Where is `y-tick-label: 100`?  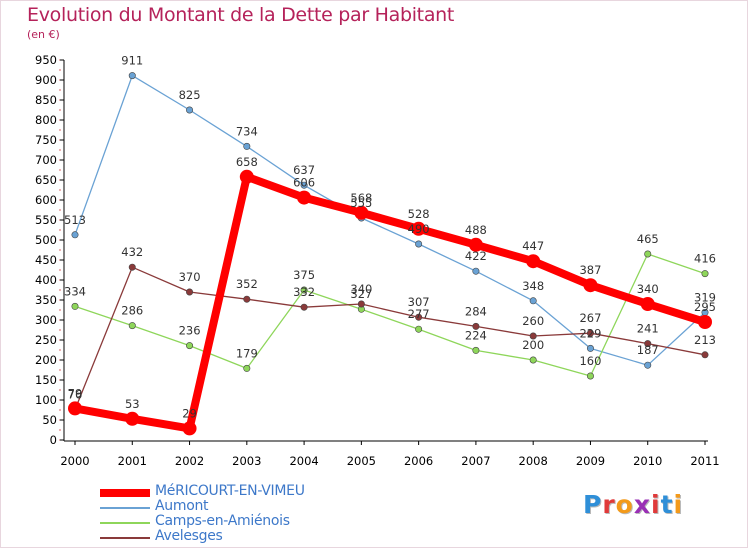 y-tick-label: 100 is located at coordinates (46, 400).